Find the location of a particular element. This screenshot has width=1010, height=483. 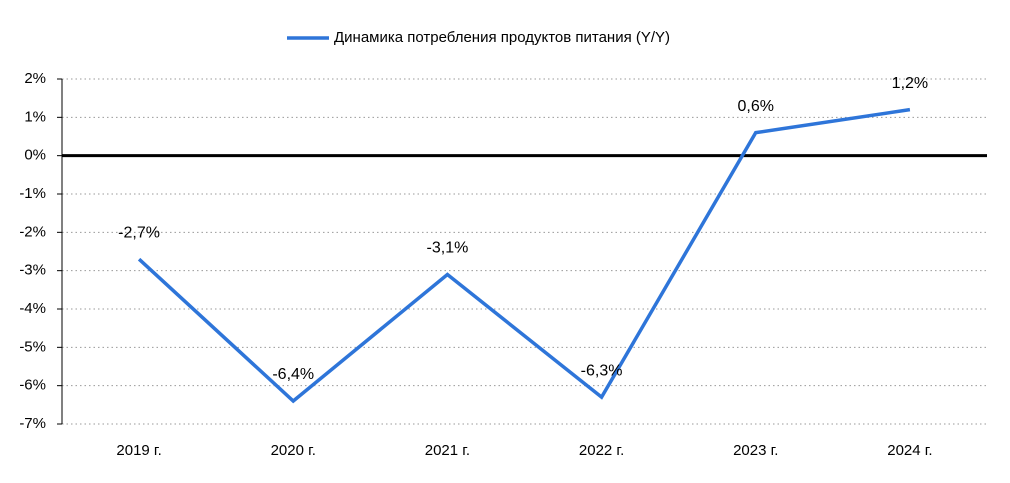

y-tick-label: -1% is located at coordinates (32, 193).